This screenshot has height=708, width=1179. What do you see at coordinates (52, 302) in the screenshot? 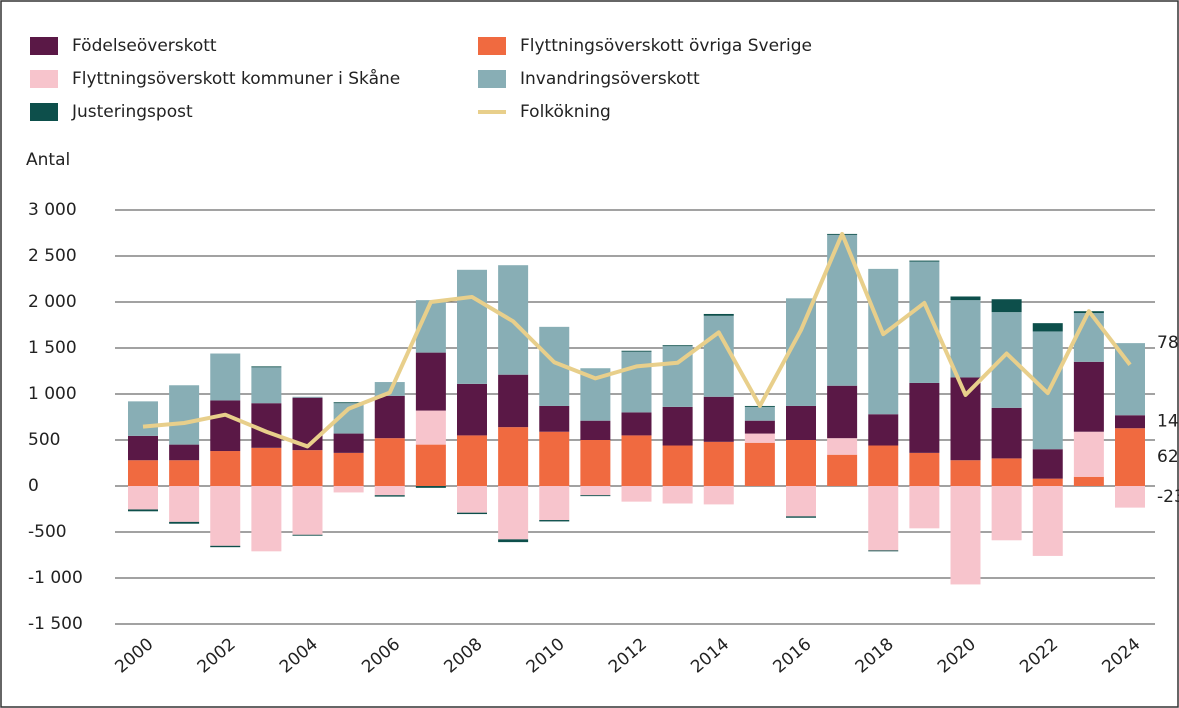
I see `y-tick-label: 2 000` at bounding box center [52, 302].